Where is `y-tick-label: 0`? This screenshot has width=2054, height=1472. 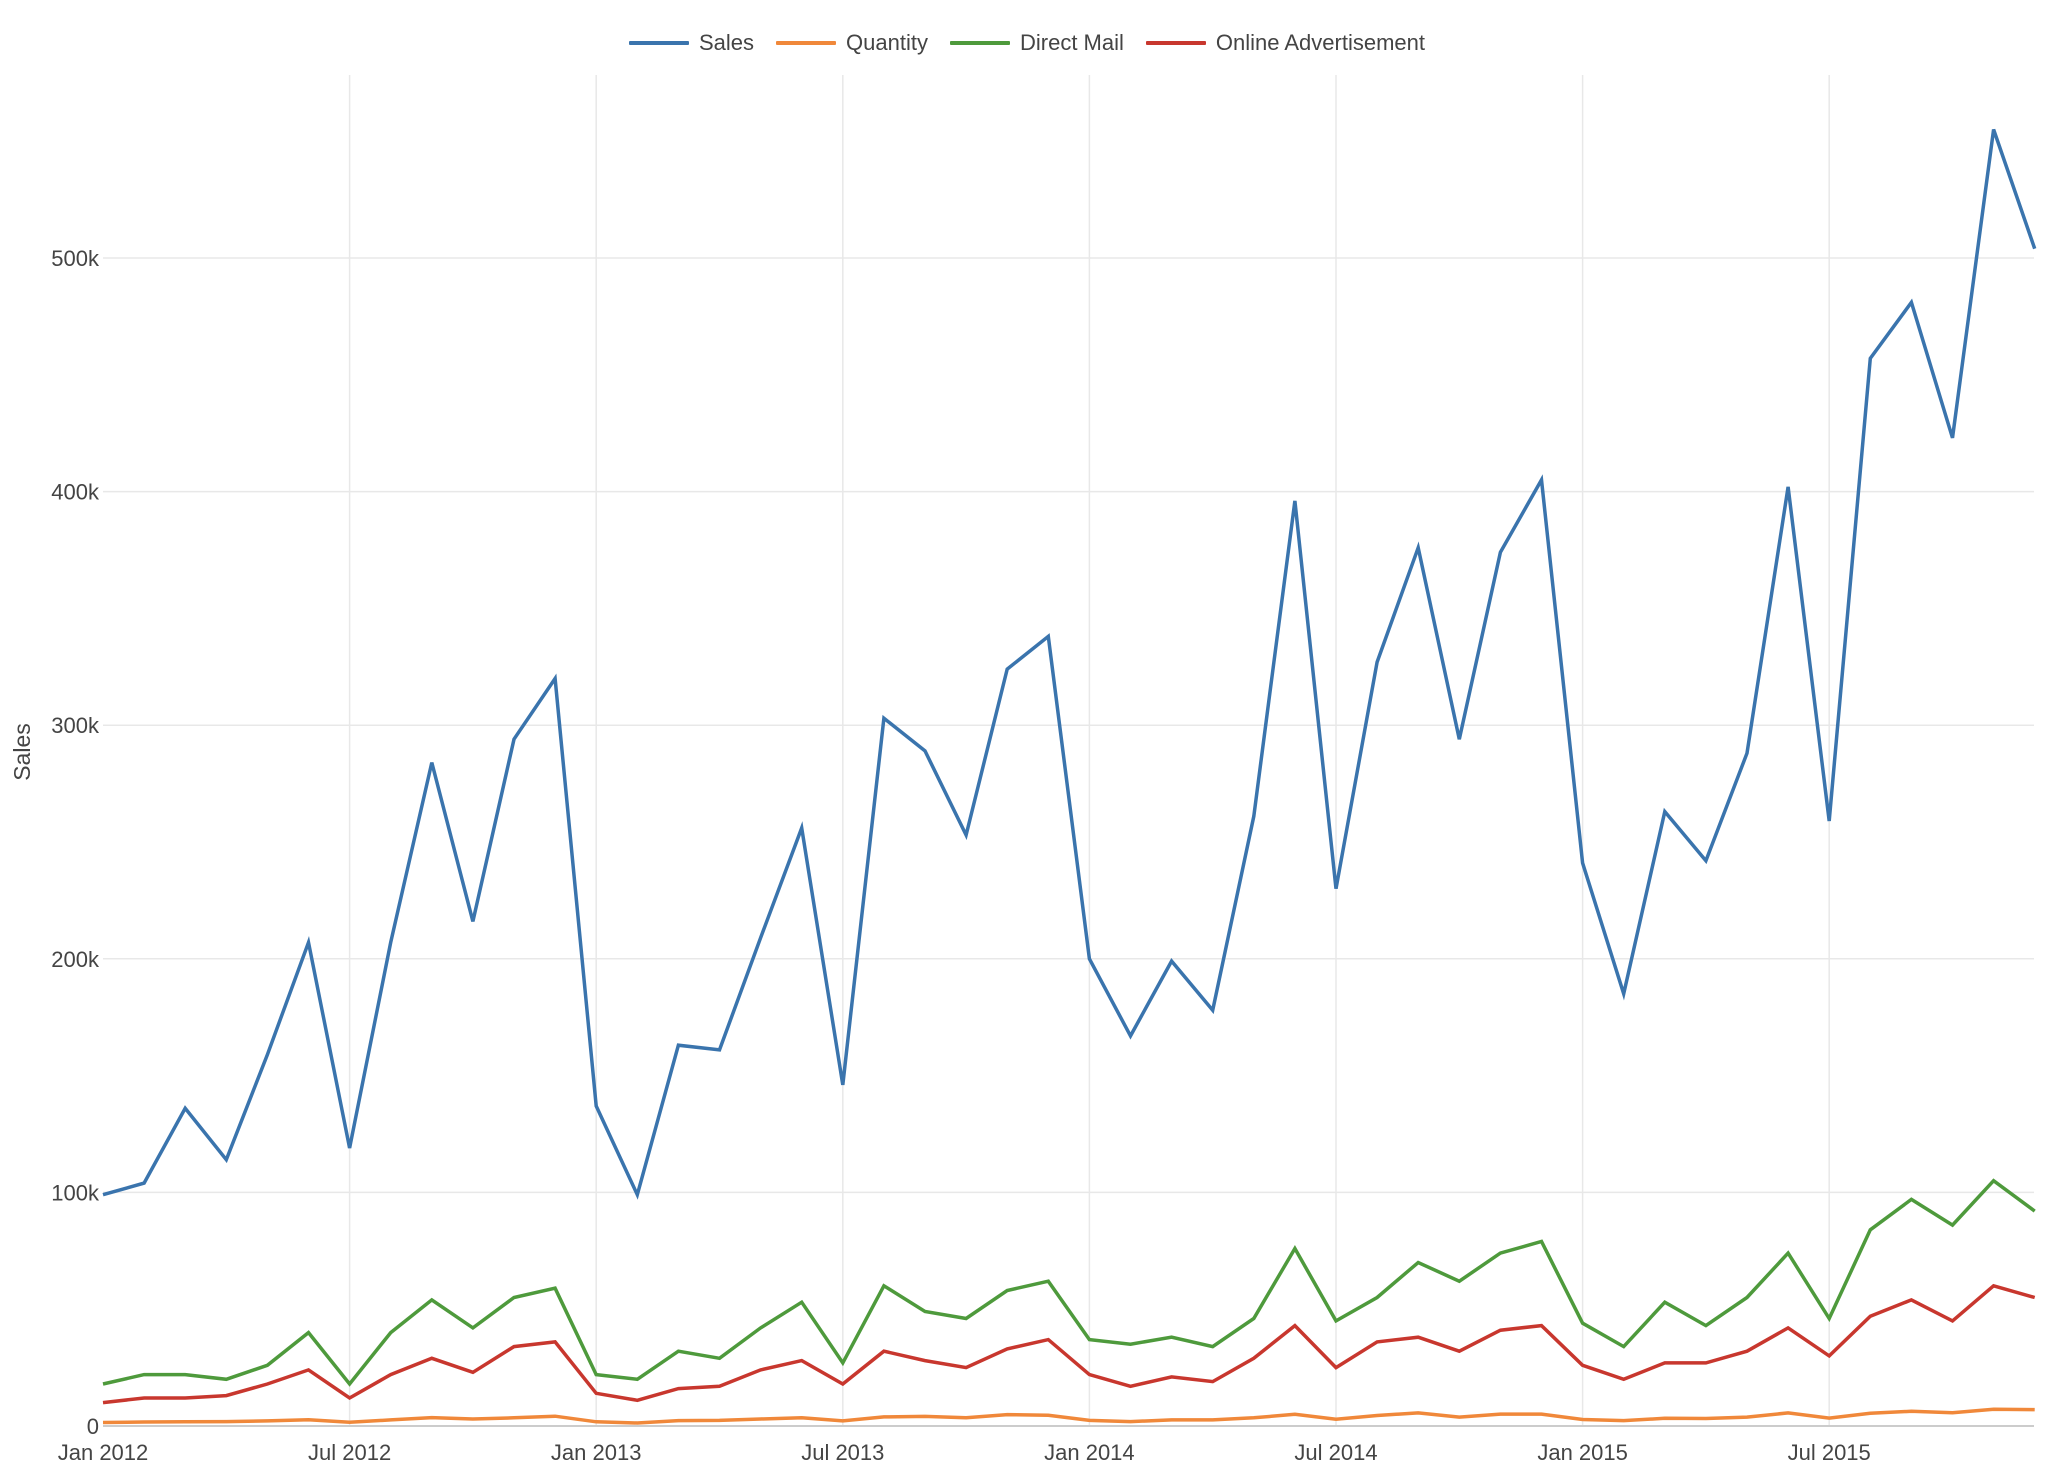 y-tick-label: 0 is located at coordinates (93, 1426).